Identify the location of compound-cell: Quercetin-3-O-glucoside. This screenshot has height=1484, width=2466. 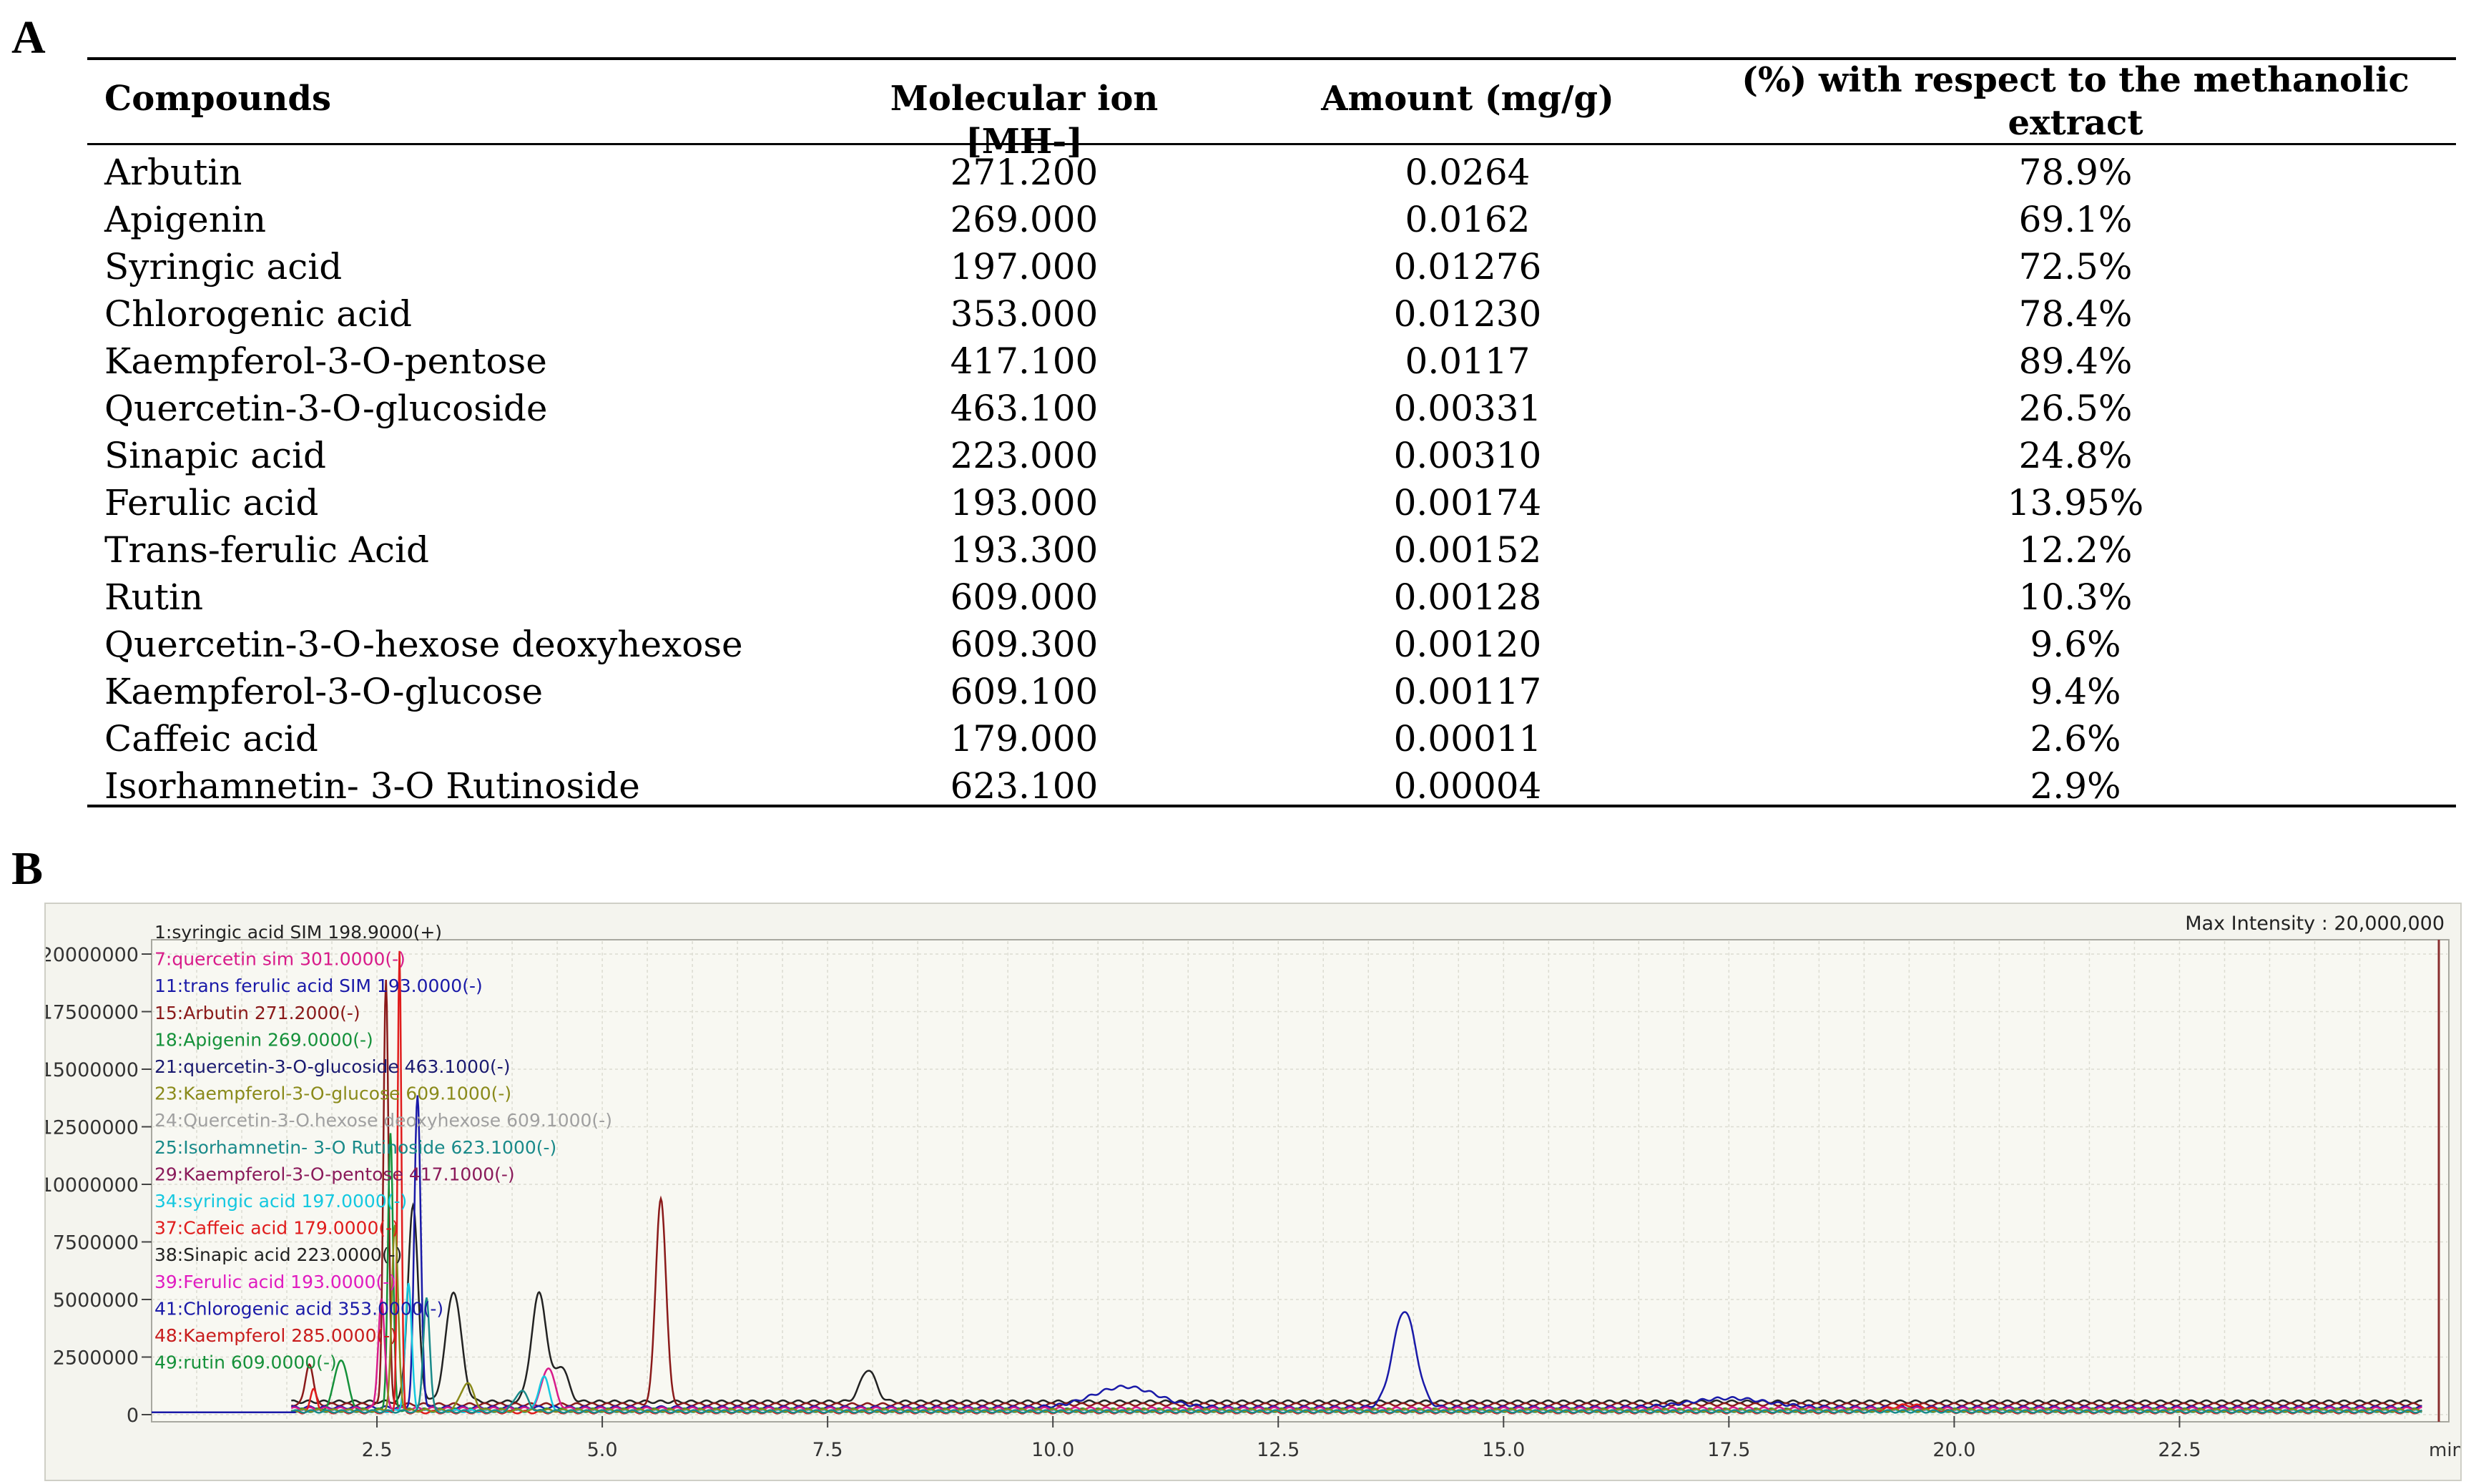
(326, 408).